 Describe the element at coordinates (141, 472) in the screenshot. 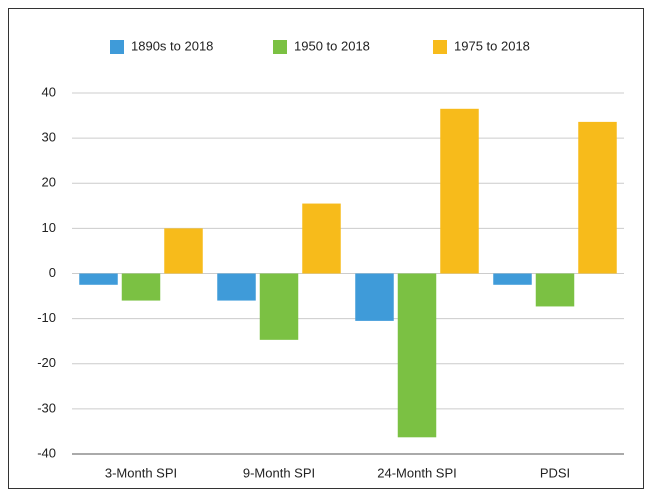

I see `x-tick-label: 3-Month SPI` at that location.